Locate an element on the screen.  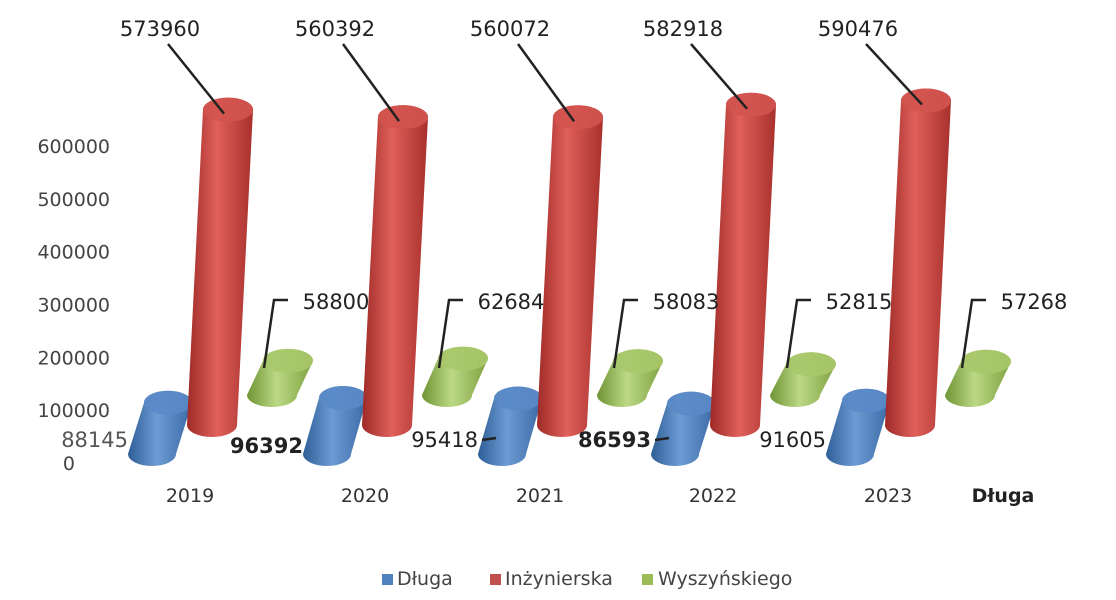
x-tick-label: 2020 is located at coordinates (365, 496).